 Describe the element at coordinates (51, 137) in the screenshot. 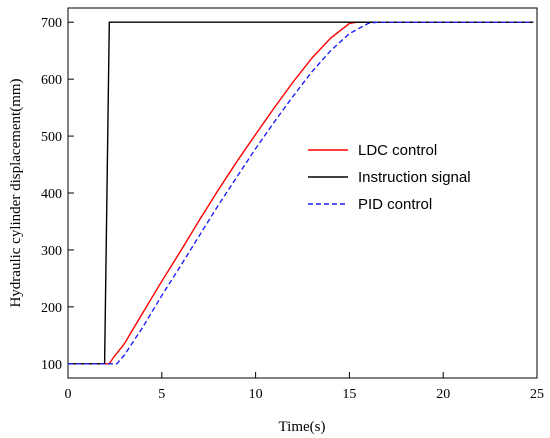

I see `y-tick-label: 500` at that location.